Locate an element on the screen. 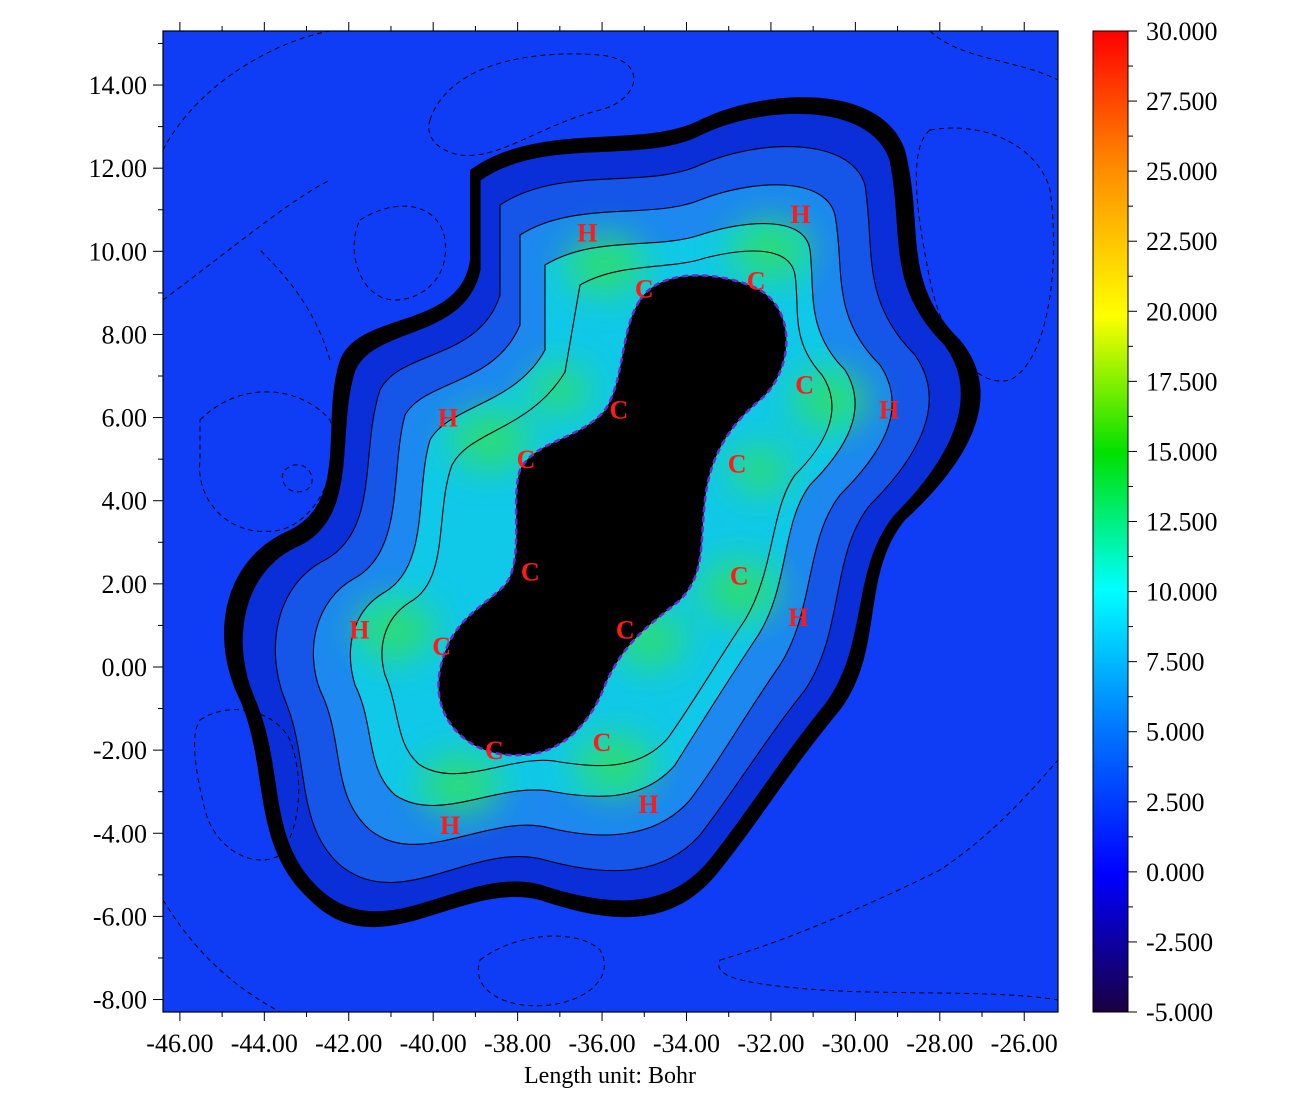 This screenshot has height=1101, width=1306. colorbar-tick-label: 27.500 is located at coordinates (1182, 101).